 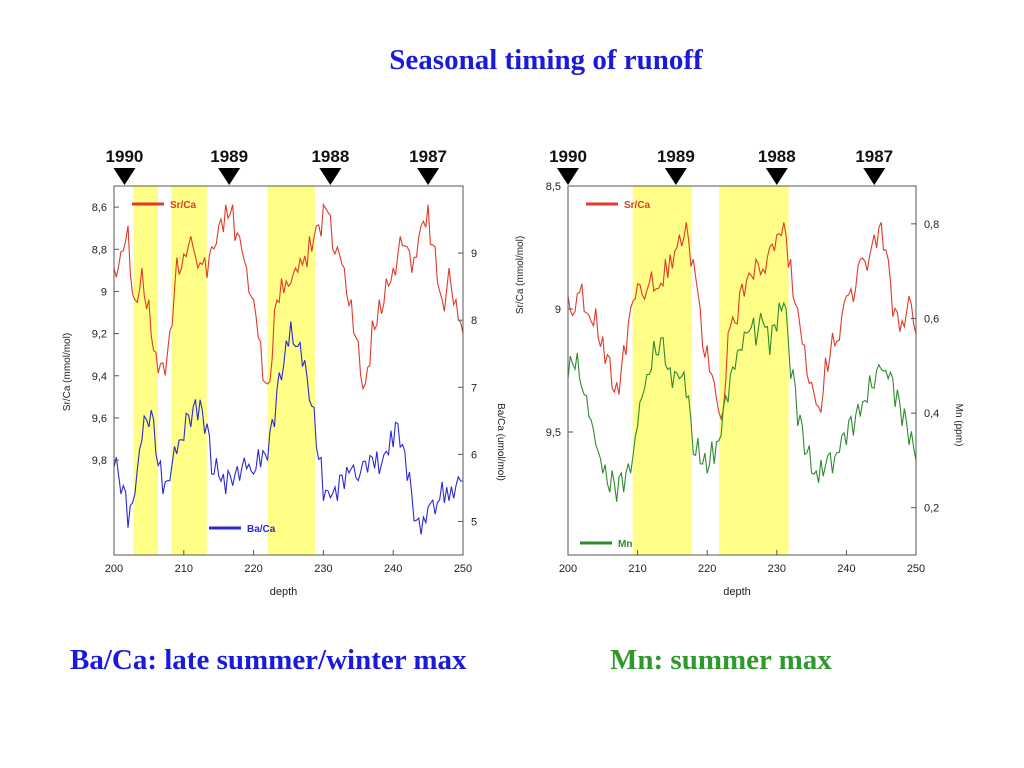 I want to click on series-line-mn, so click(x=742, y=401).